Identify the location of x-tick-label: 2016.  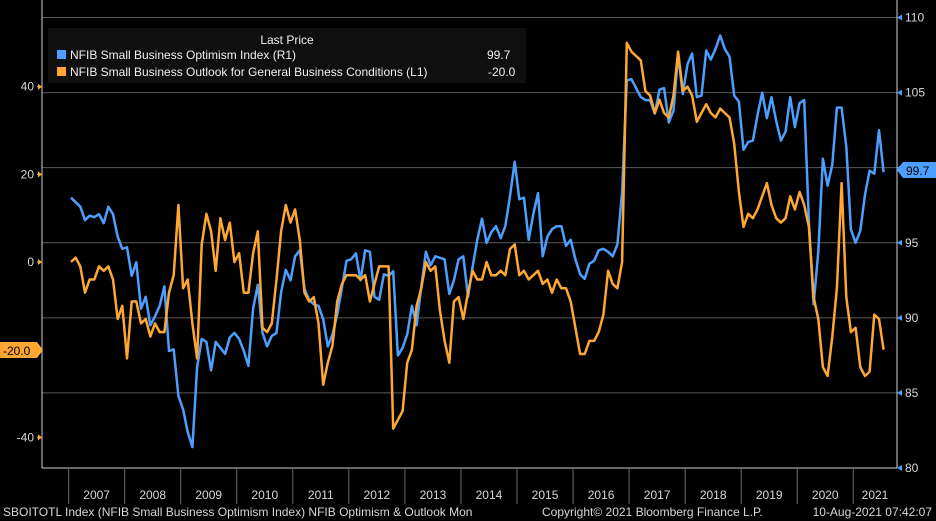
(601, 495).